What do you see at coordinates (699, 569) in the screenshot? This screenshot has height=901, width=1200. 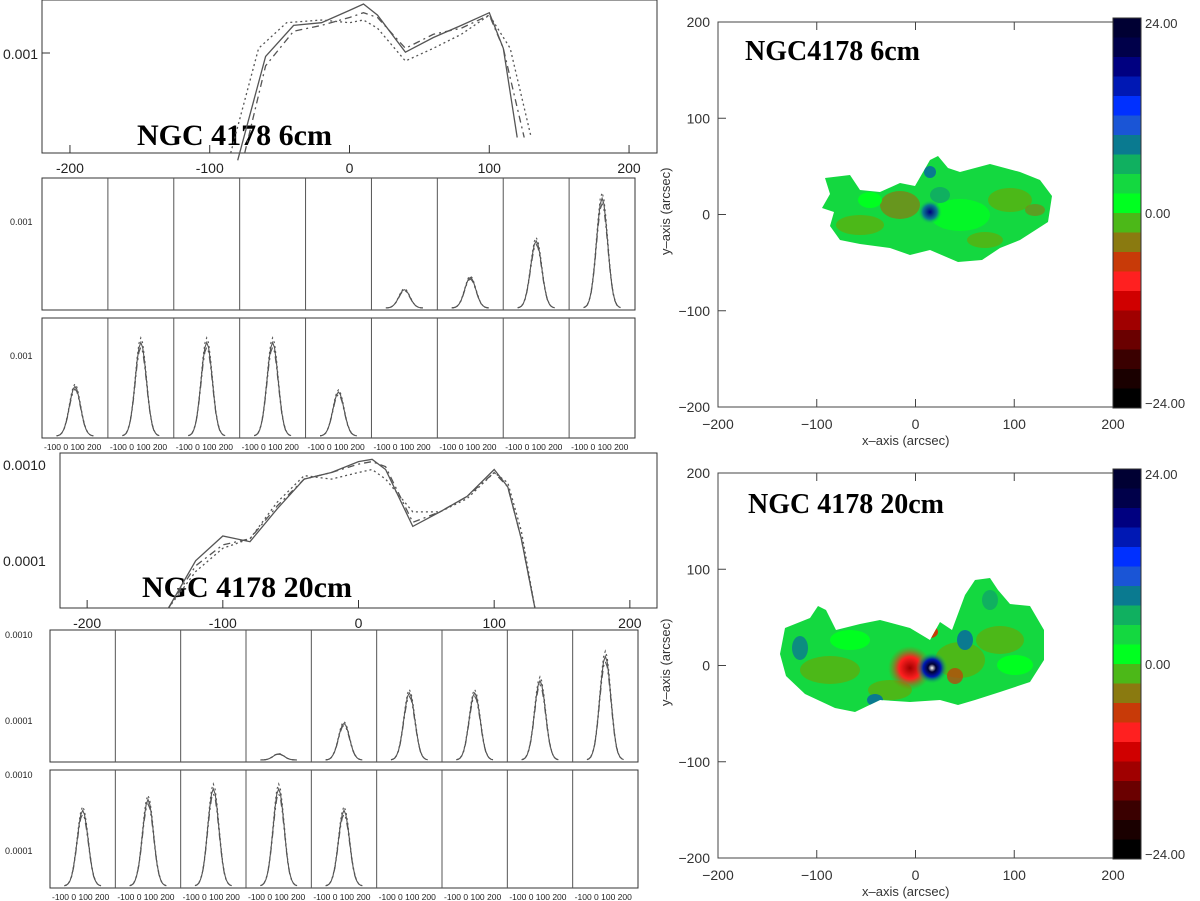 I see `heatmap-ytick-label: 100` at bounding box center [699, 569].